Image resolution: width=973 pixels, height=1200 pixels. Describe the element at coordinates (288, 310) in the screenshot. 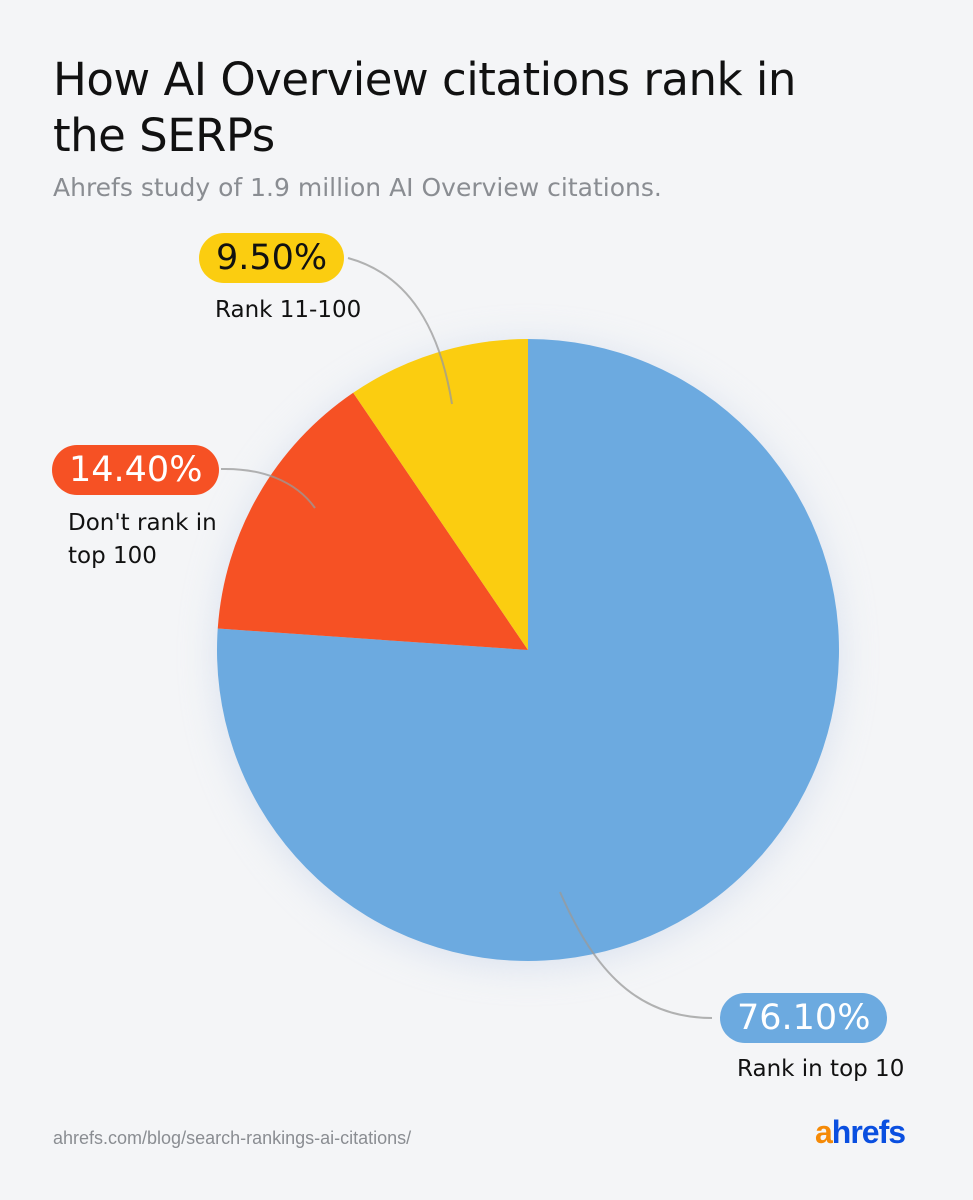

I see `slice-label-rank-11-100: Rank 11-100` at that location.